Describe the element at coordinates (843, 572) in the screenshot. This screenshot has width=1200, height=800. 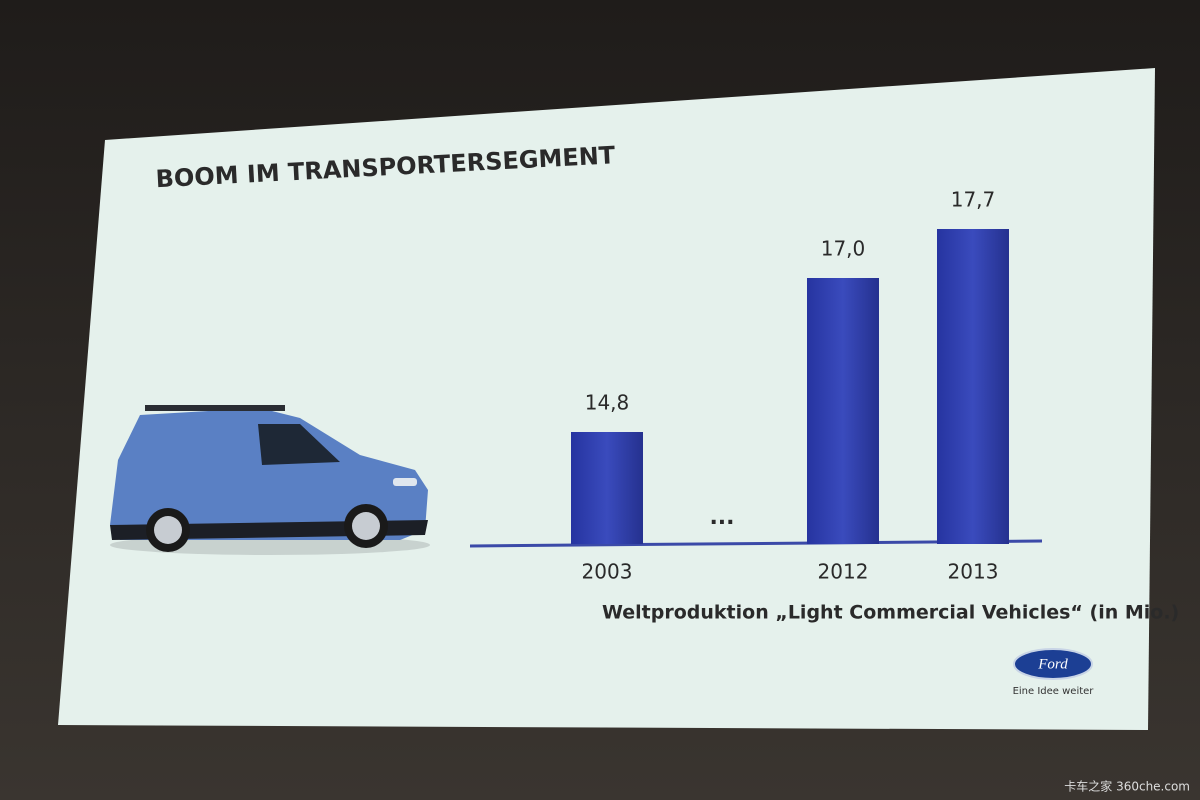
I see `x-tick-label: 2012` at that location.